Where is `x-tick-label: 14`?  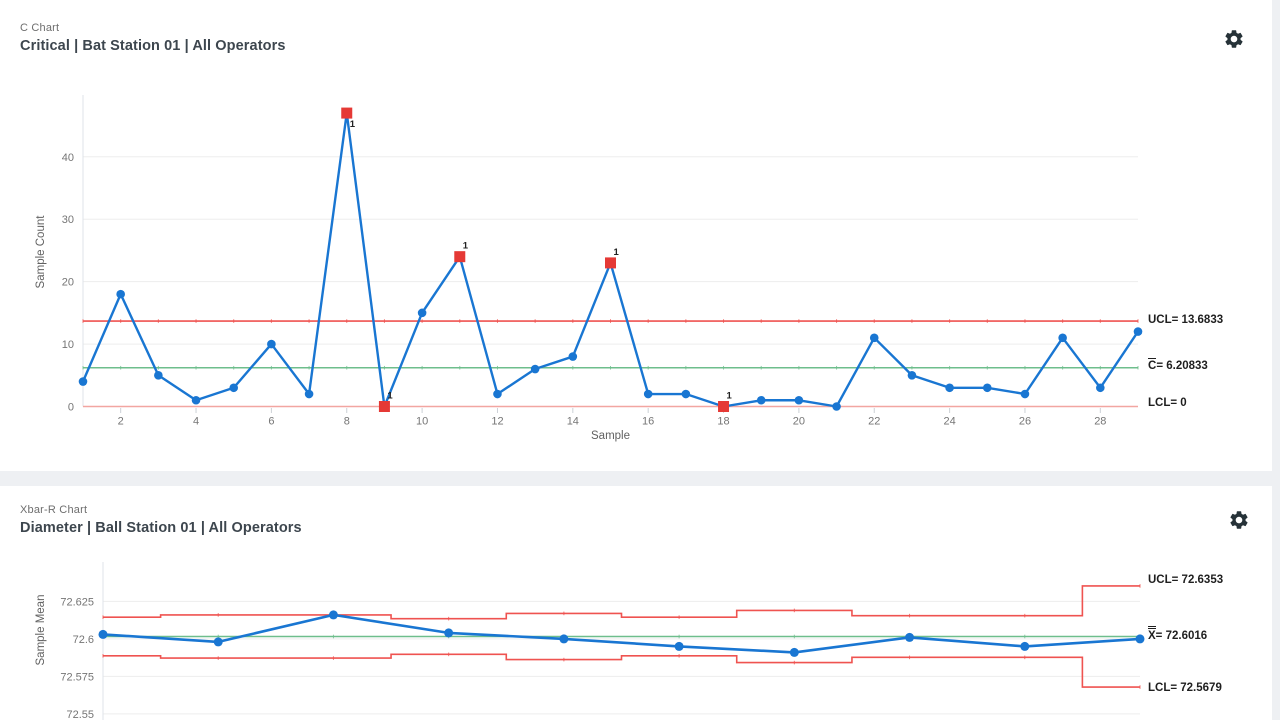 x-tick-label: 14 is located at coordinates (573, 422).